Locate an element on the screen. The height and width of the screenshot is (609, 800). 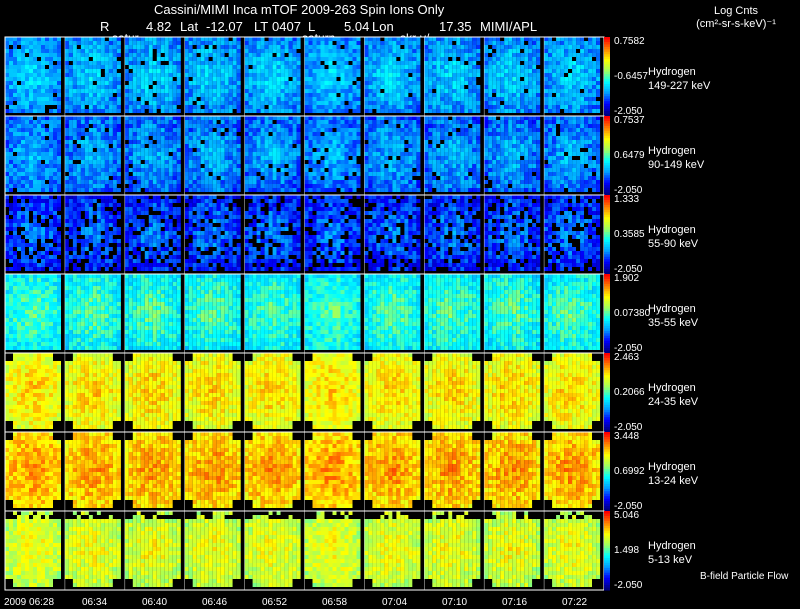
units-line-1: Log Cnts is located at coordinates (736, 11).